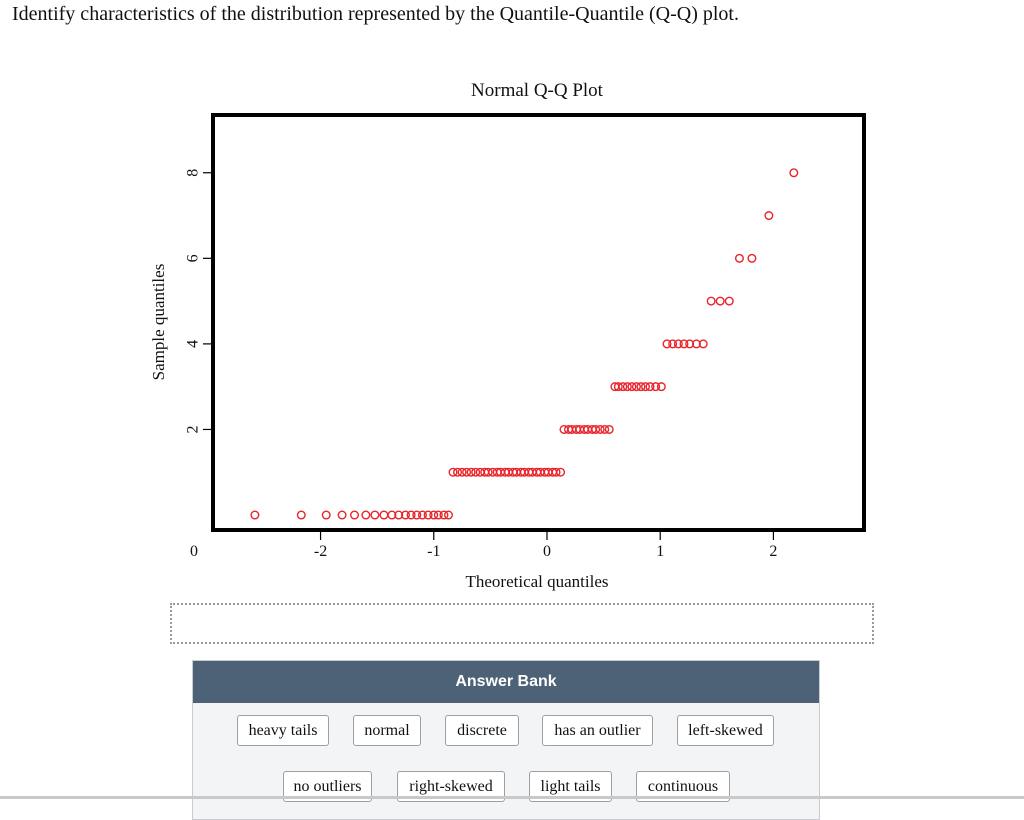  Describe the element at coordinates (512, 797) in the screenshot. I see `bottom-divider` at that location.